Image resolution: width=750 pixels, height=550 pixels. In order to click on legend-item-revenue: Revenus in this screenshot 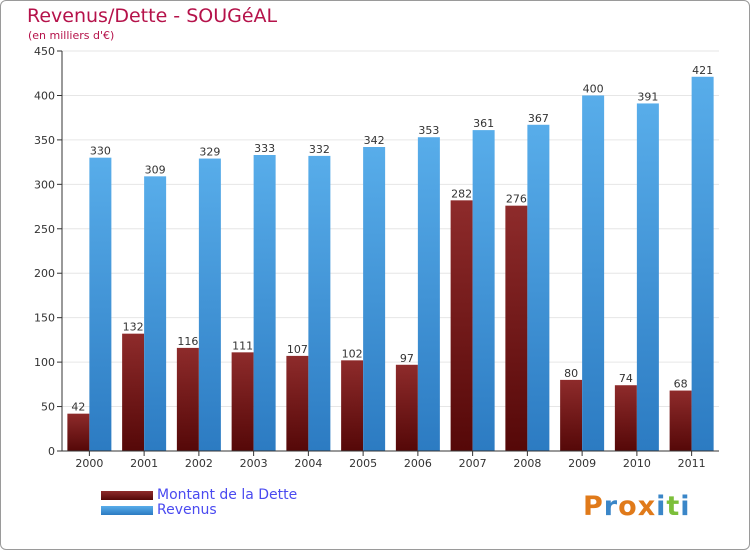, I will do `click(159, 510)`.